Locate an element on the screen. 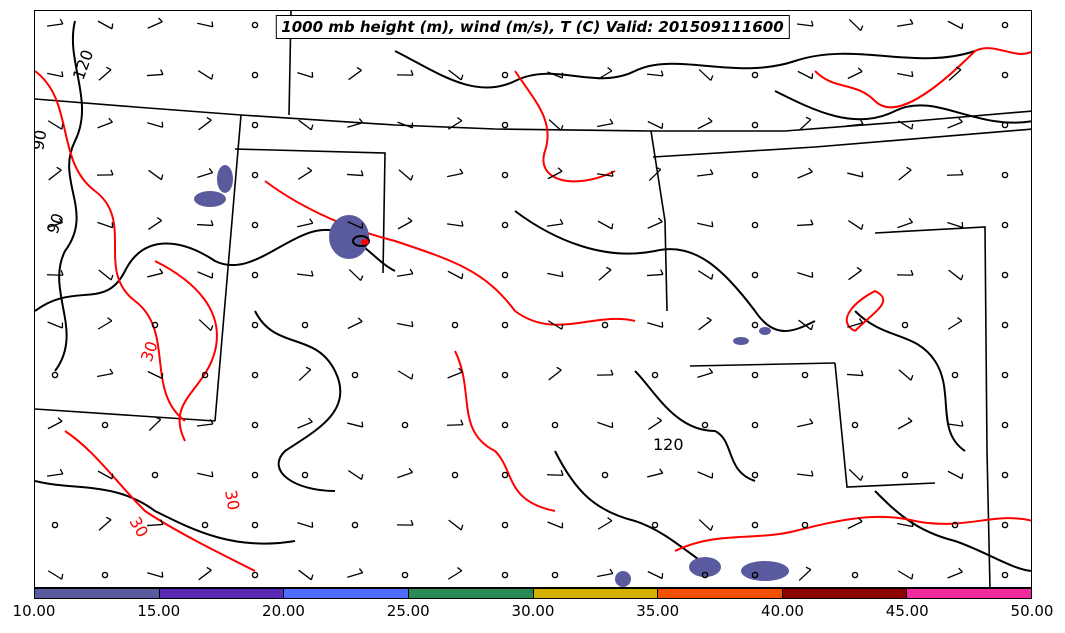 Image resolution: width=1065 pixels, height=633 pixels. colorbar-tick-label: 10.00 is located at coordinates (34, 611).